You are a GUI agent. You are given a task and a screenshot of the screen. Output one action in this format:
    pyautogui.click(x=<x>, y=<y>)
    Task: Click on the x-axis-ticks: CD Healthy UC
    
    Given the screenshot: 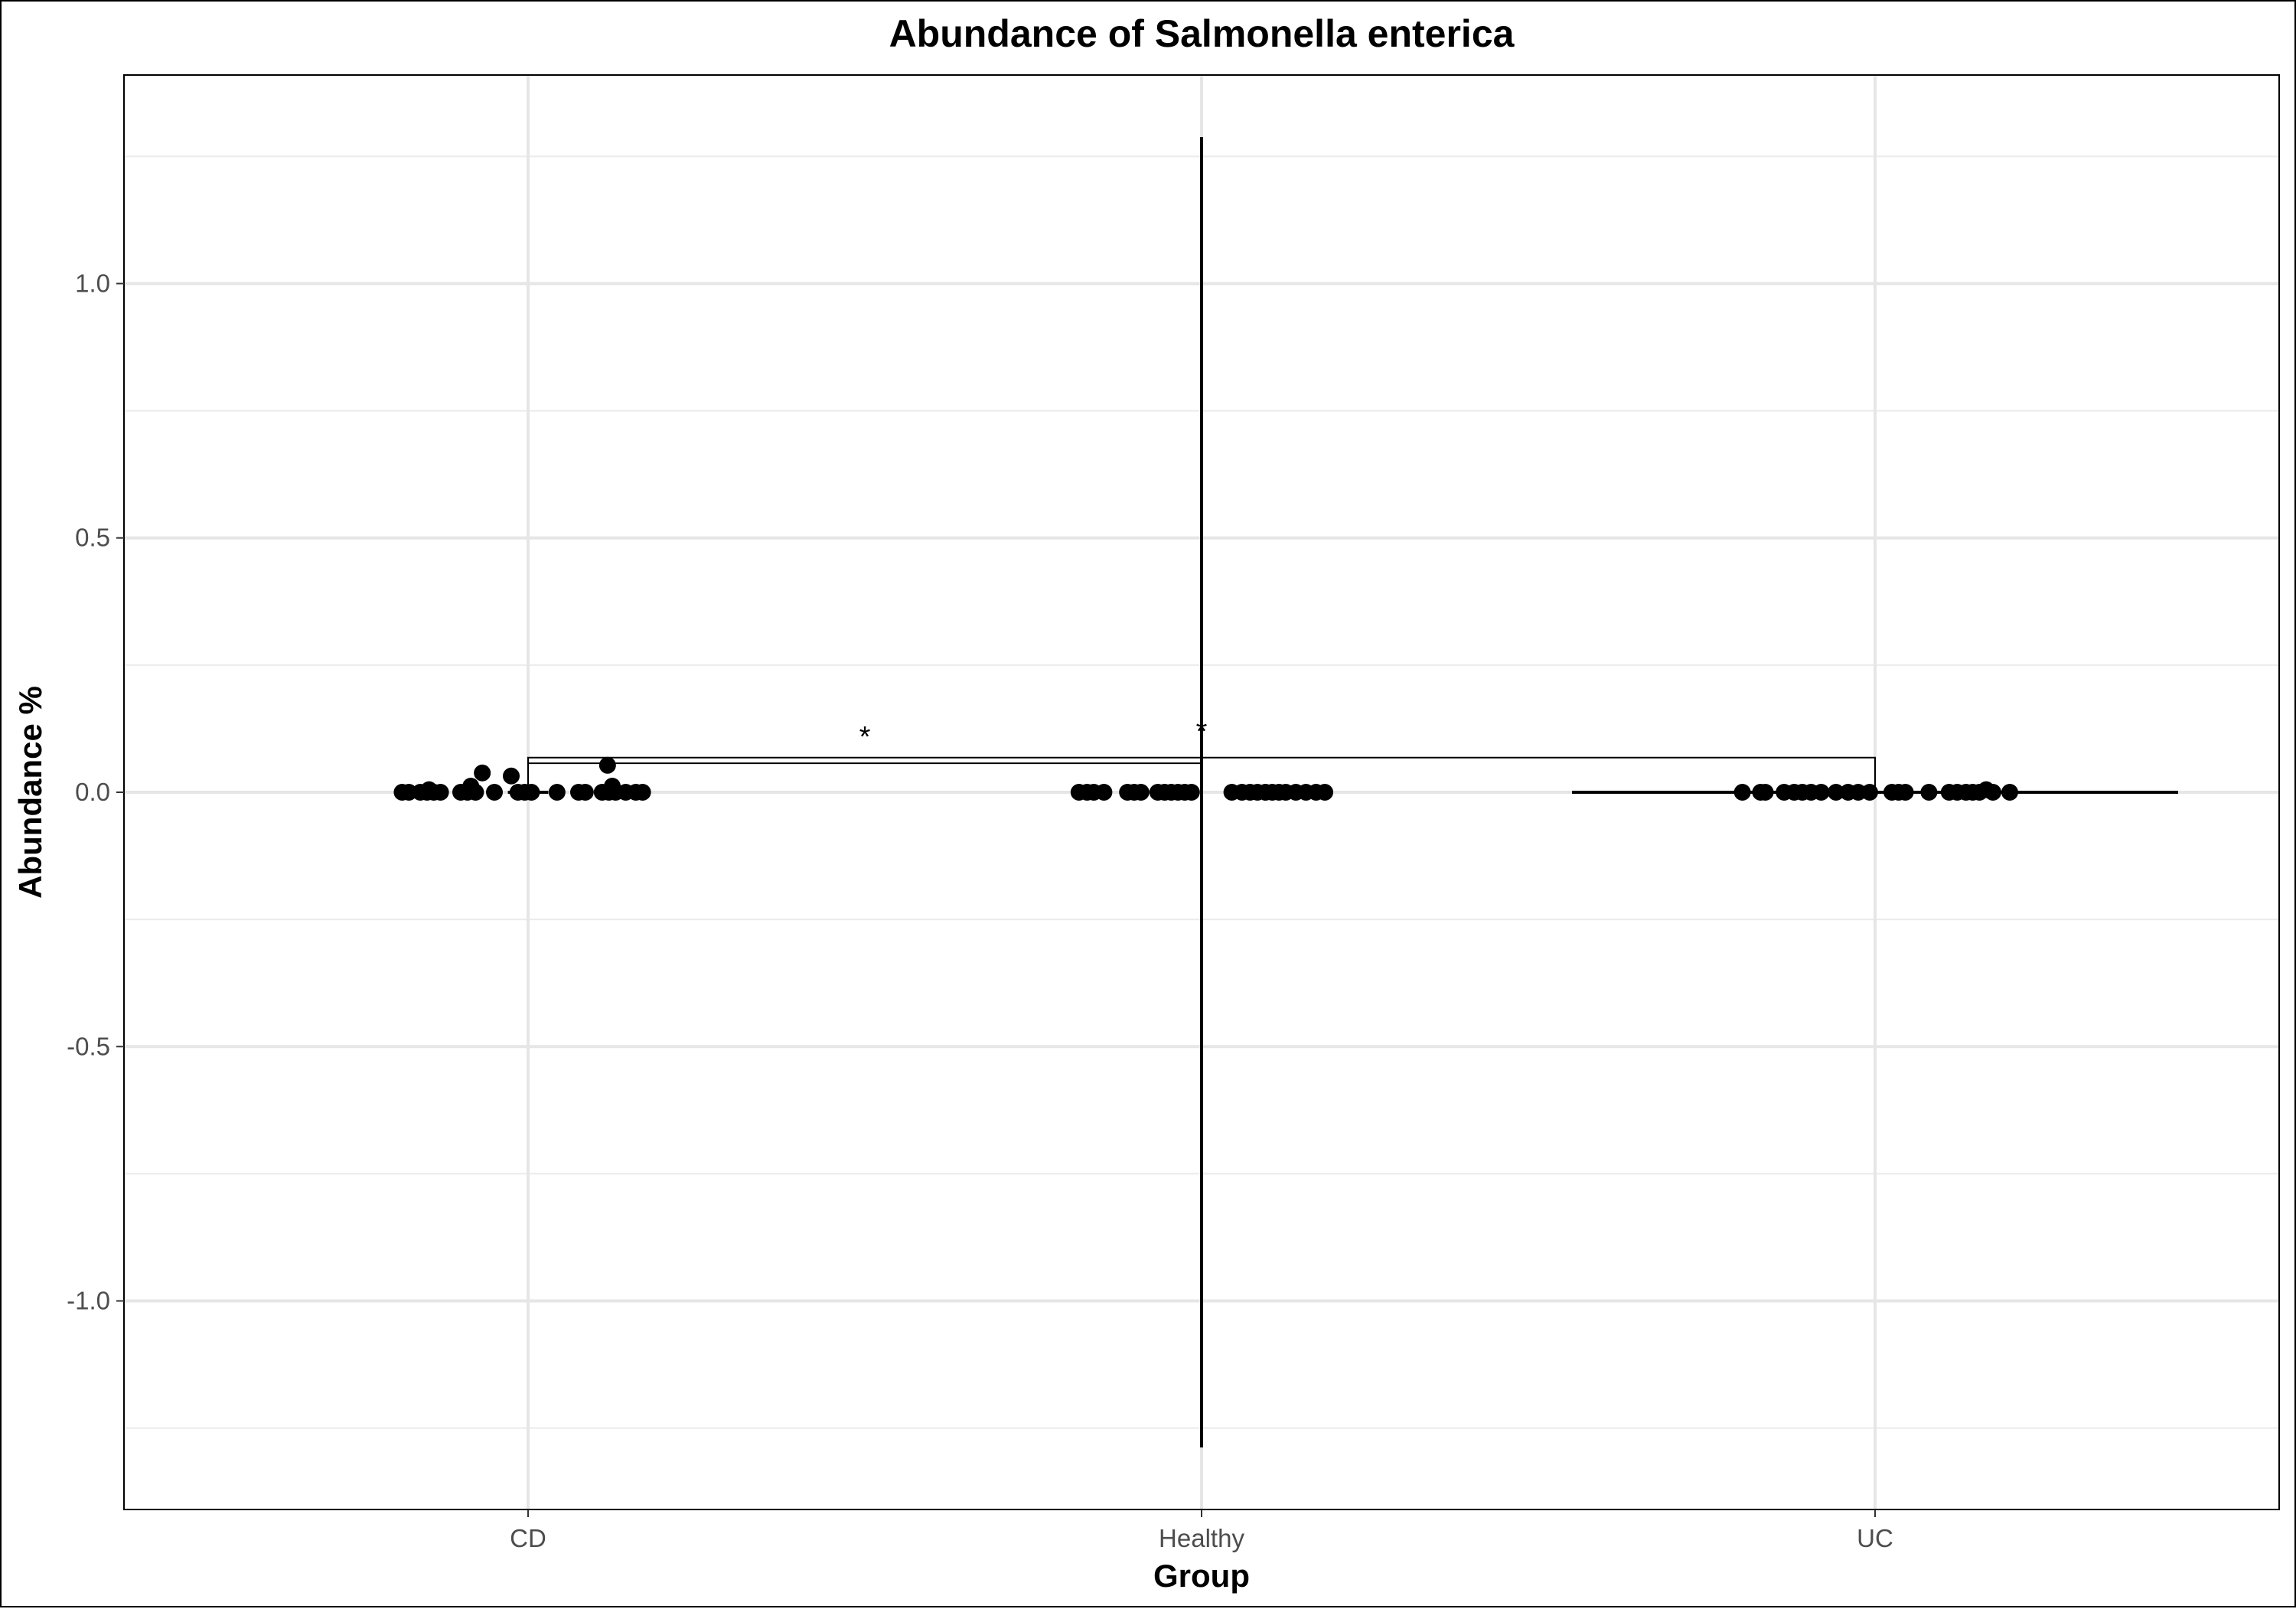 What is the action you would take?
    pyautogui.click(x=1201, y=1531)
    